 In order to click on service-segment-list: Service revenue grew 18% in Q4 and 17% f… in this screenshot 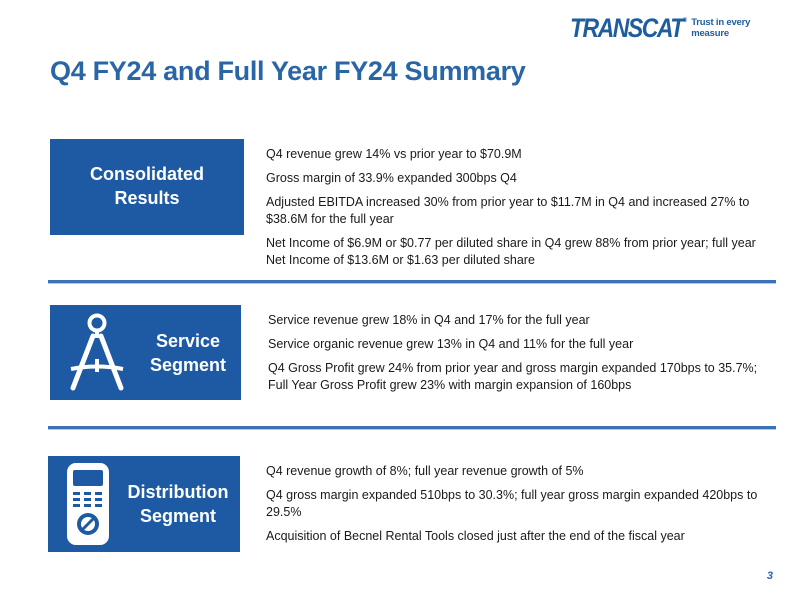, I will do `click(524, 356)`.